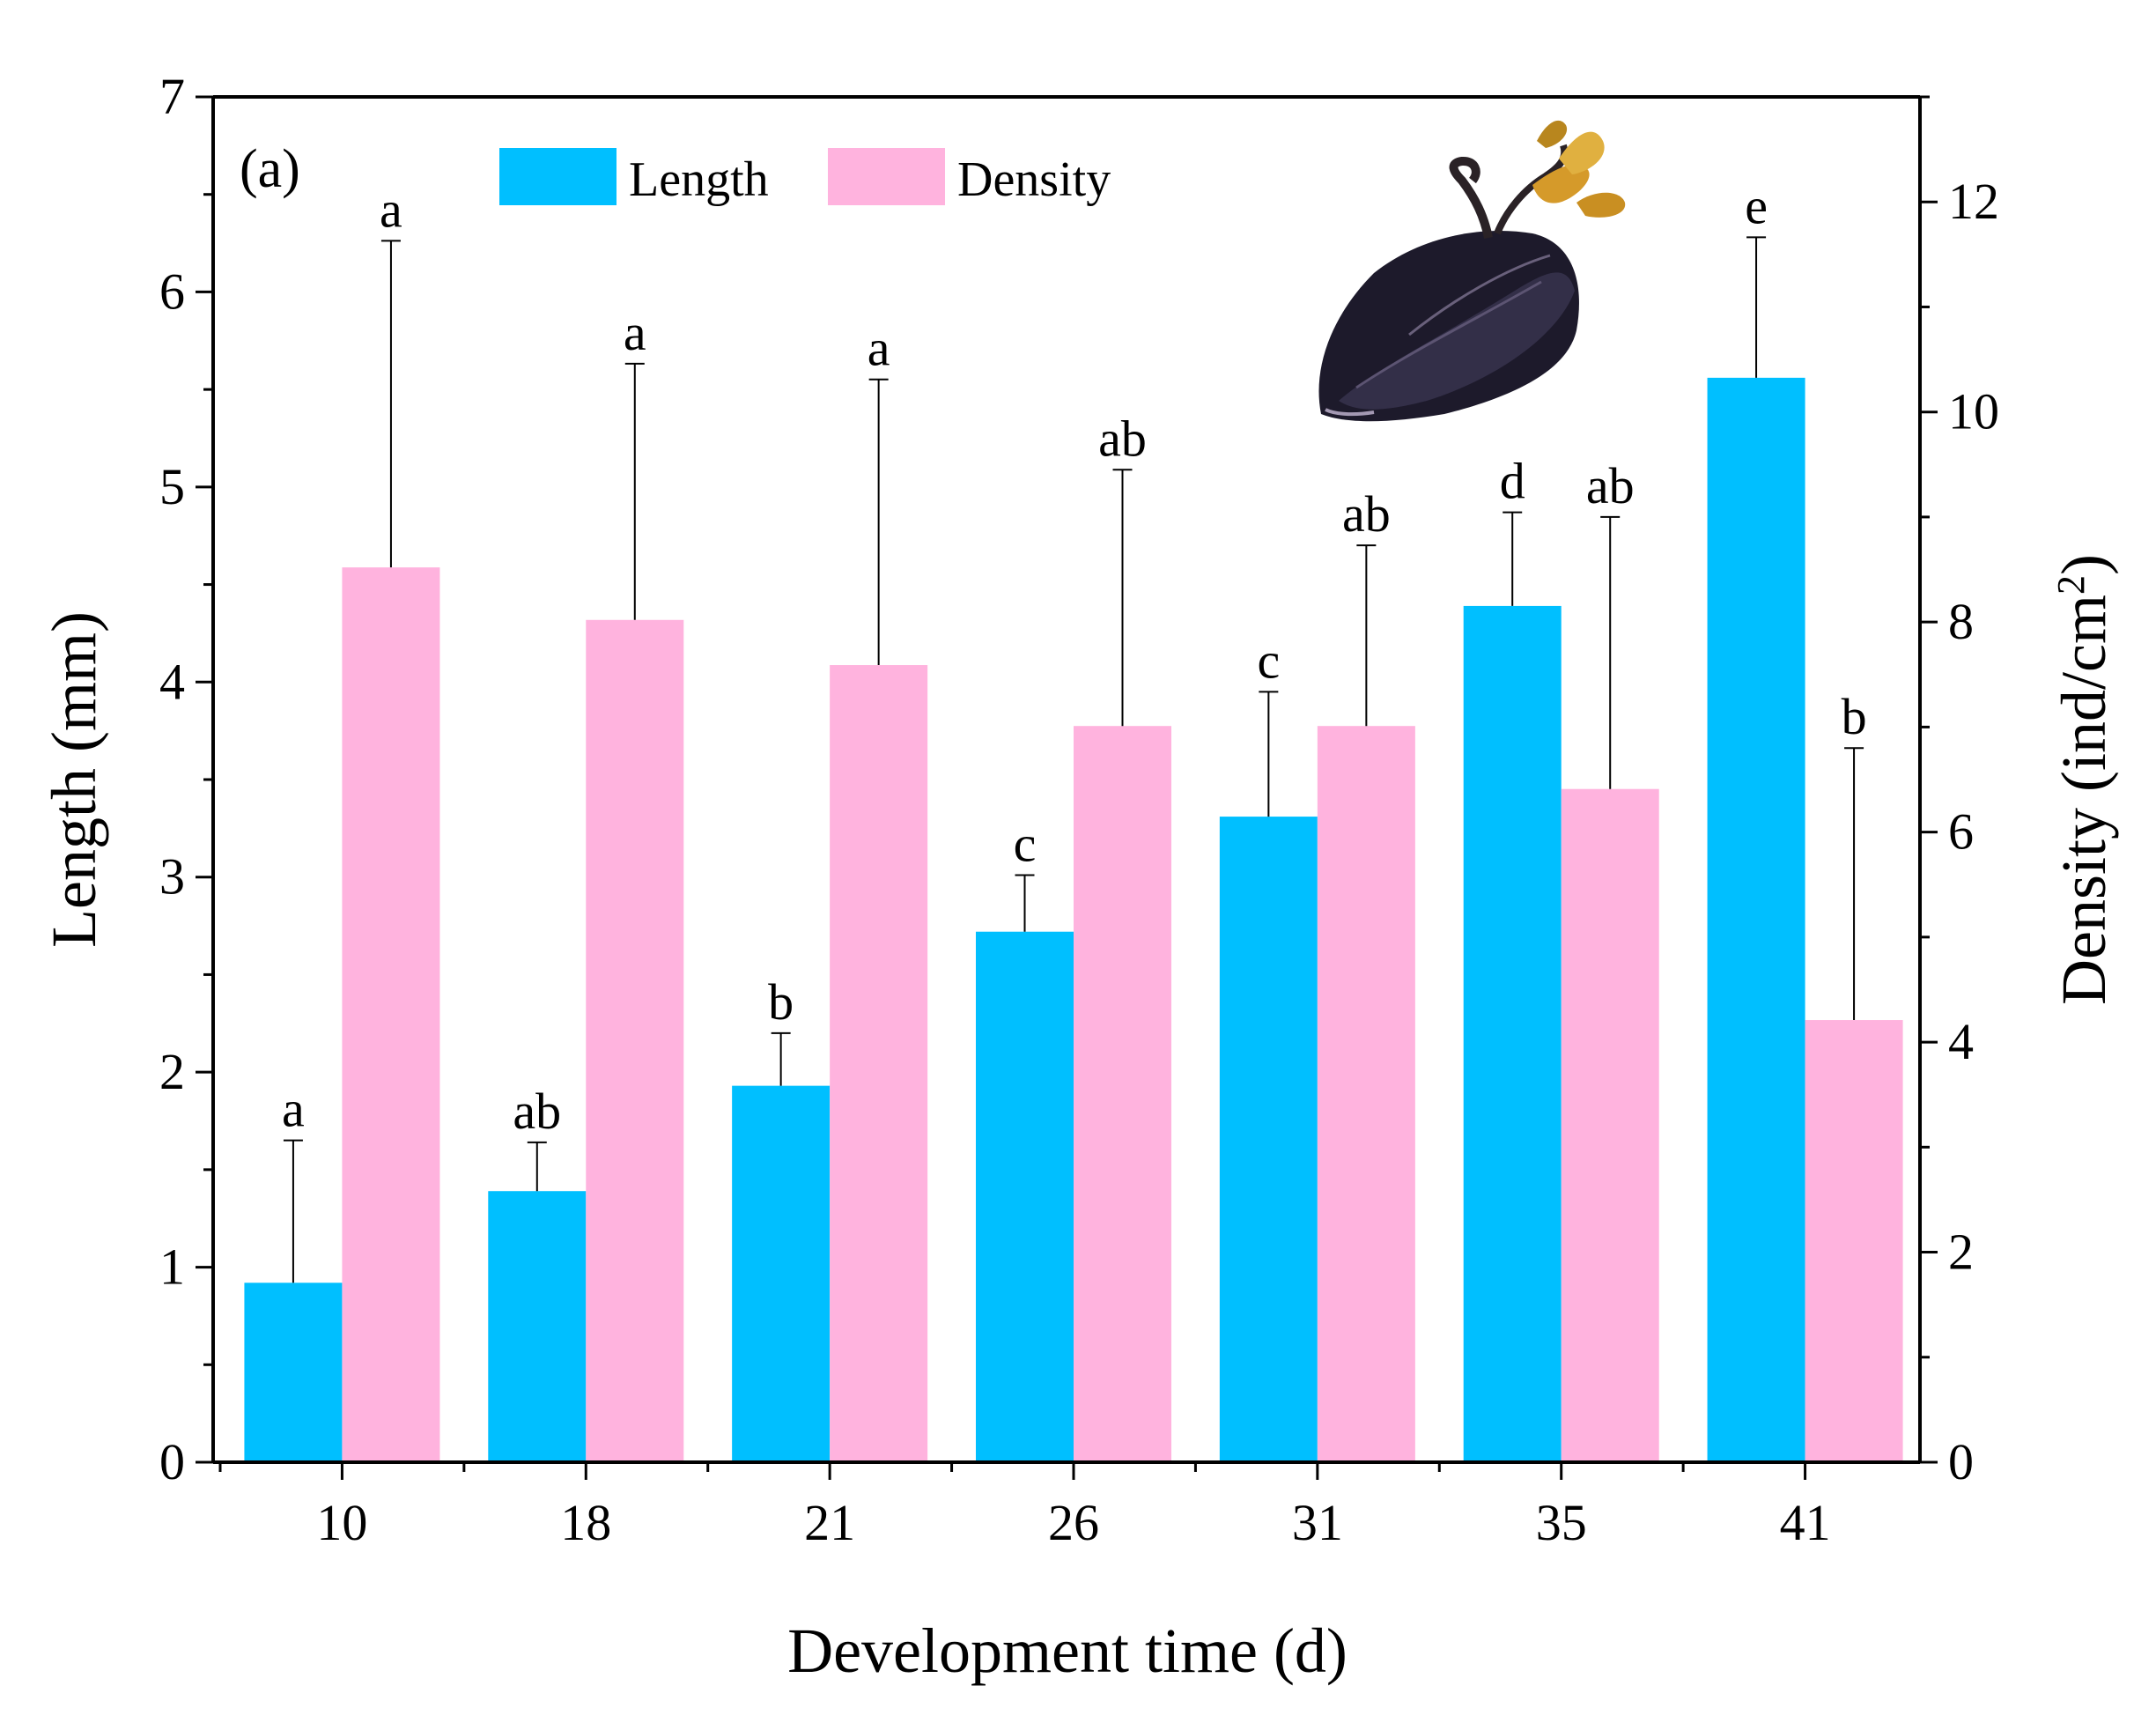 This screenshot has width=2156, height=1730. I want to click on x-tick-label-41: 41, so click(1805, 1522).